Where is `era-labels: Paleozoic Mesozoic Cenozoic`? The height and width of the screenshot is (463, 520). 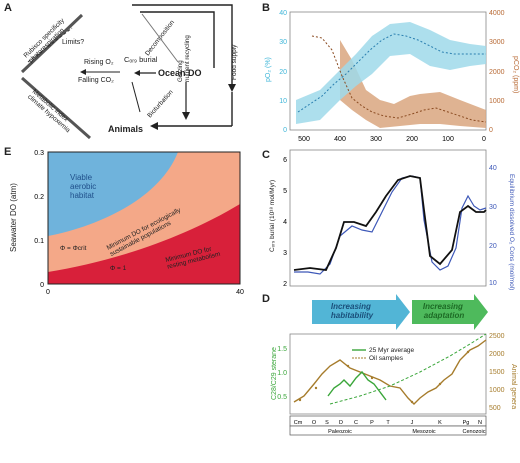 era-labels: Paleozoic Mesozoic Cenozoic is located at coordinates (407, 432).